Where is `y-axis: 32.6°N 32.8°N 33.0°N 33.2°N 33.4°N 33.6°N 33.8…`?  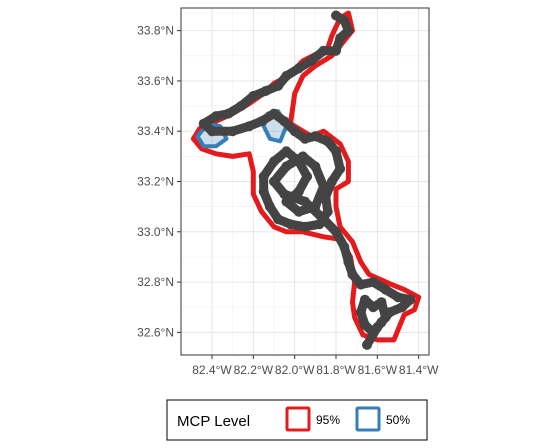
y-axis: 32.6°N 32.8°N 33.0°N 33.2°N 33.4°N 33.6°N 33.8… is located at coordinates (159, 181).